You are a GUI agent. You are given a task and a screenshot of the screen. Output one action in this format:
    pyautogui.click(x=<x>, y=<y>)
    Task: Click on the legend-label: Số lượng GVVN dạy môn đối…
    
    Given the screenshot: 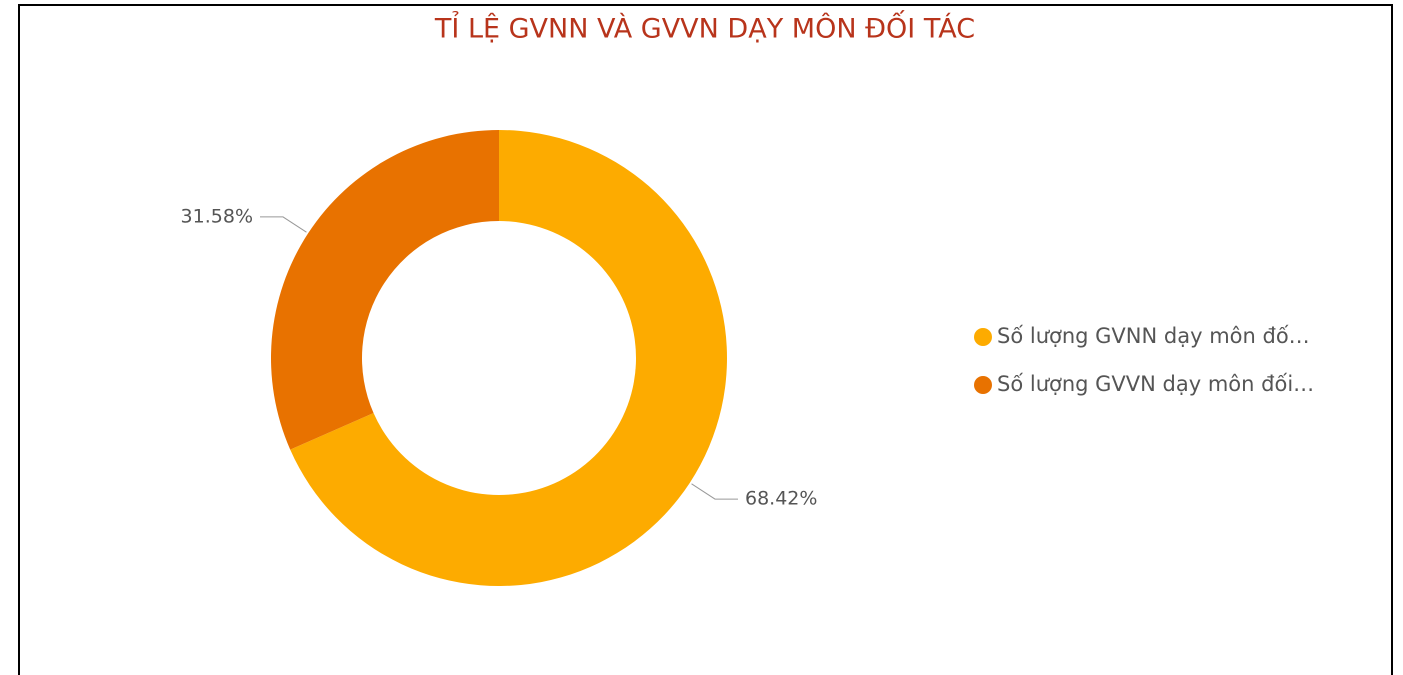 What is the action you would take?
    pyautogui.click(x=1155, y=384)
    